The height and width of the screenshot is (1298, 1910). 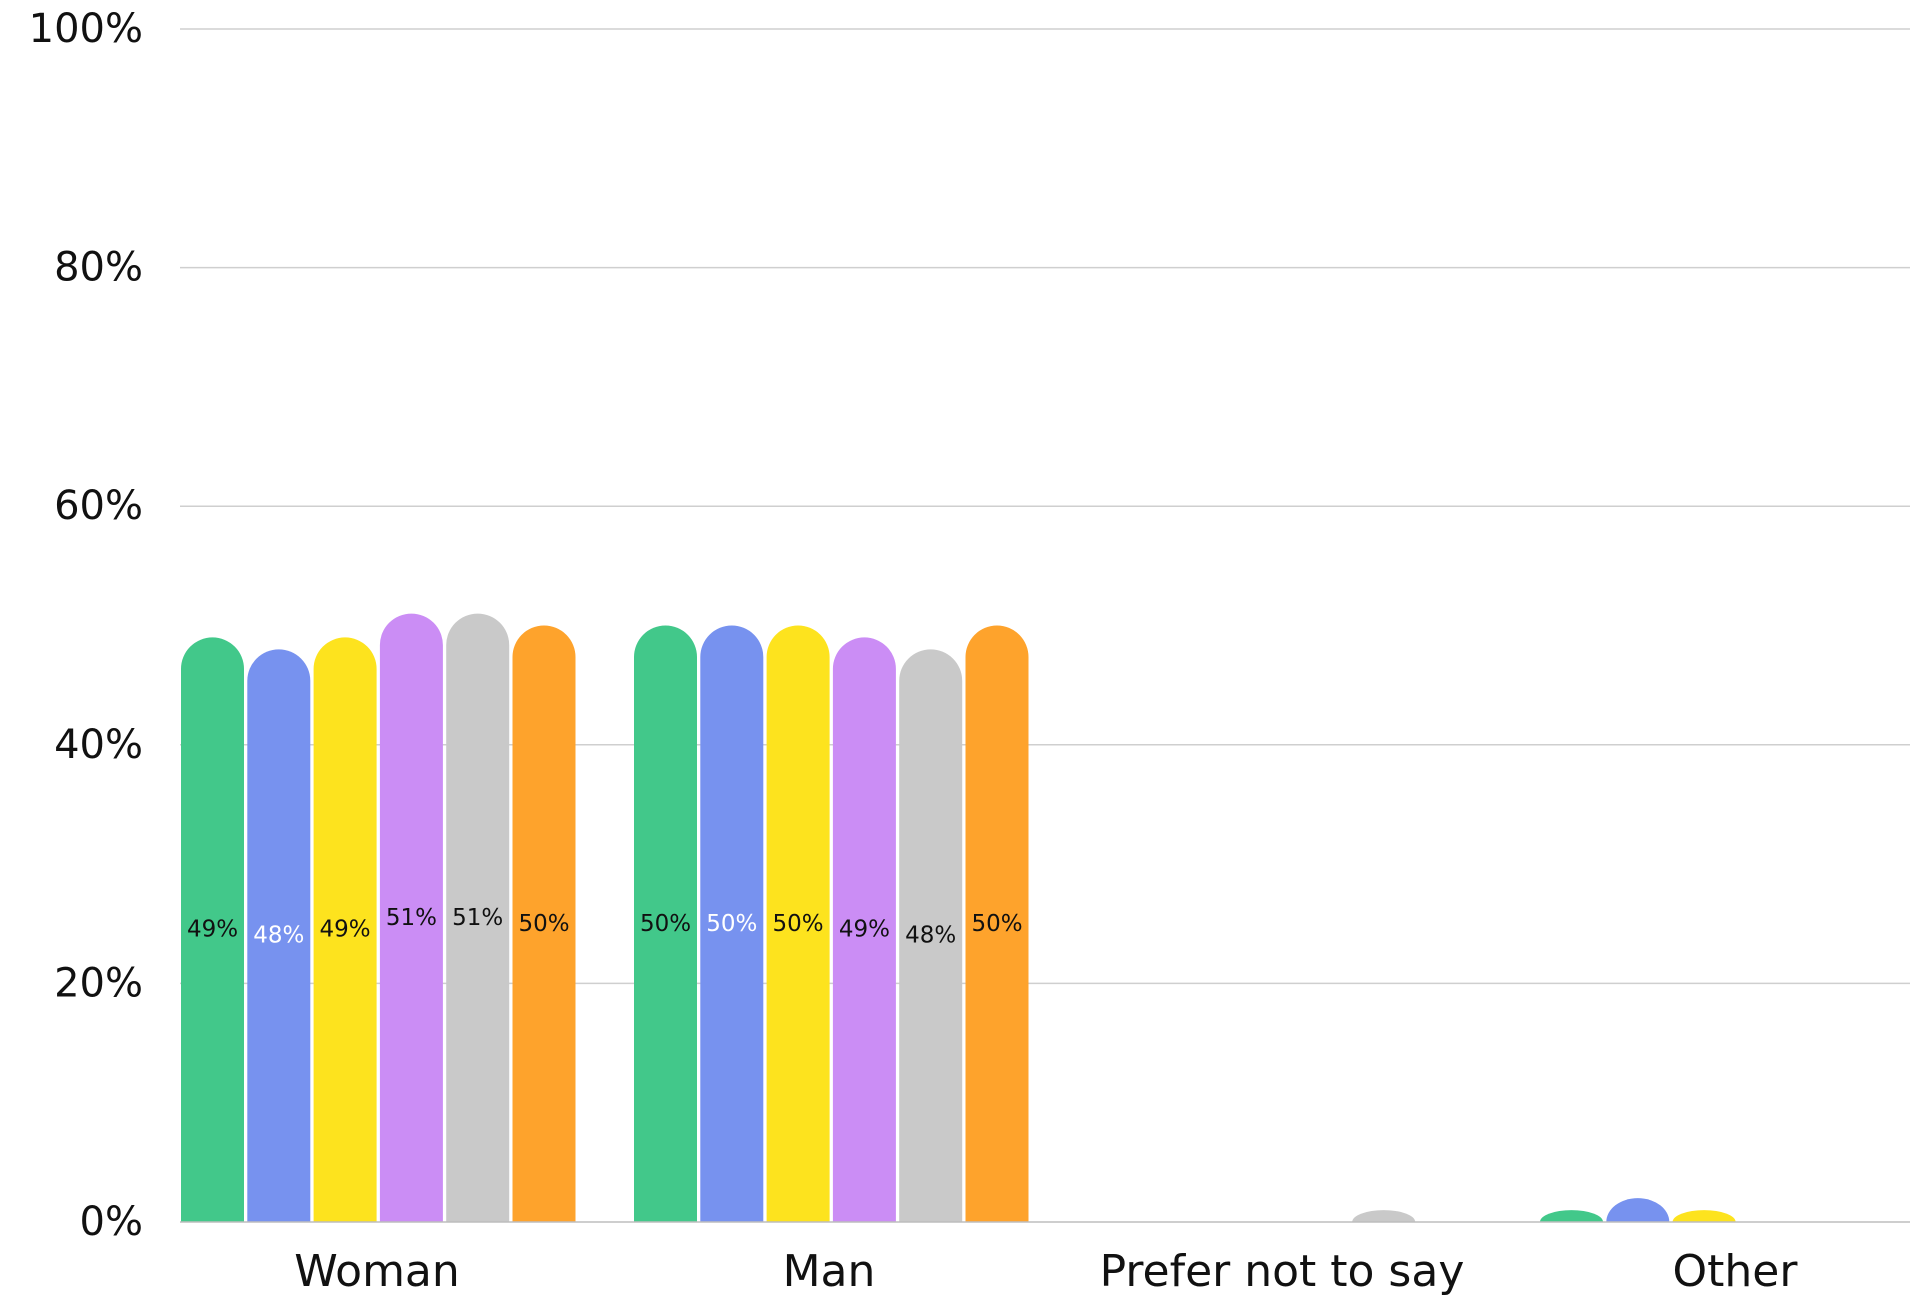 I want to click on y-tick-label: 20%, so click(x=98, y=983).